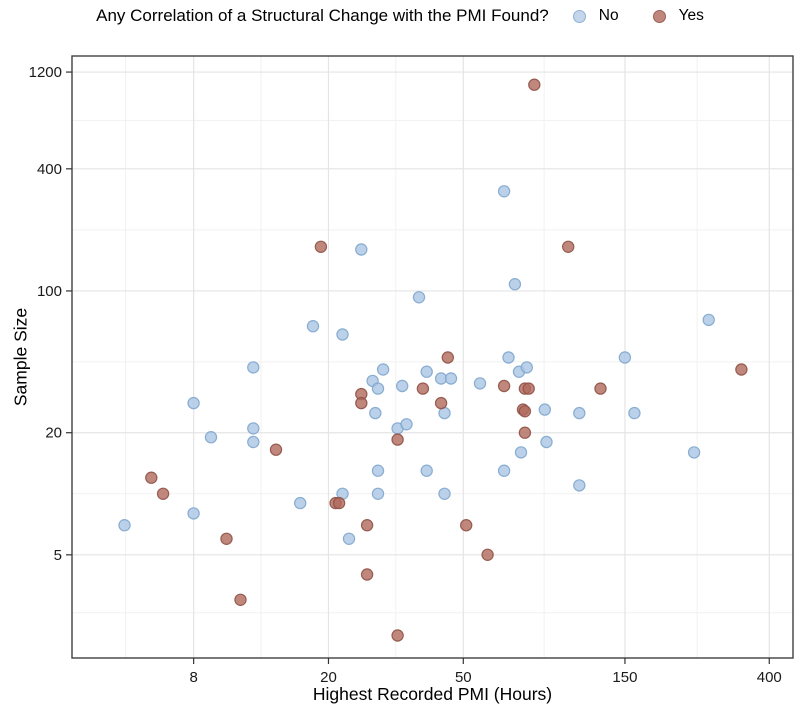 Image resolution: width=800 pixels, height=712 pixels. What do you see at coordinates (691, 15) in the screenshot?
I see `legend-label-yes: Yes` at bounding box center [691, 15].